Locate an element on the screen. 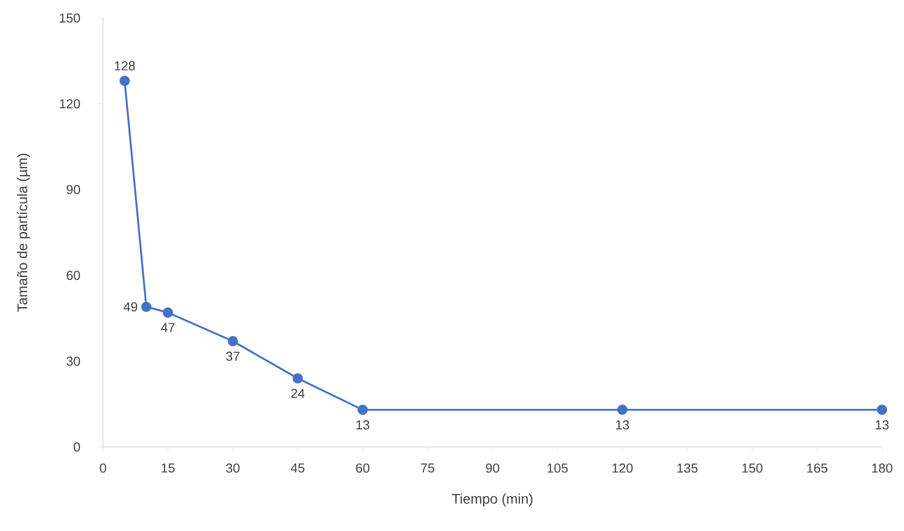 The image size is (904, 531). data-label: 49 is located at coordinates (131, 307).